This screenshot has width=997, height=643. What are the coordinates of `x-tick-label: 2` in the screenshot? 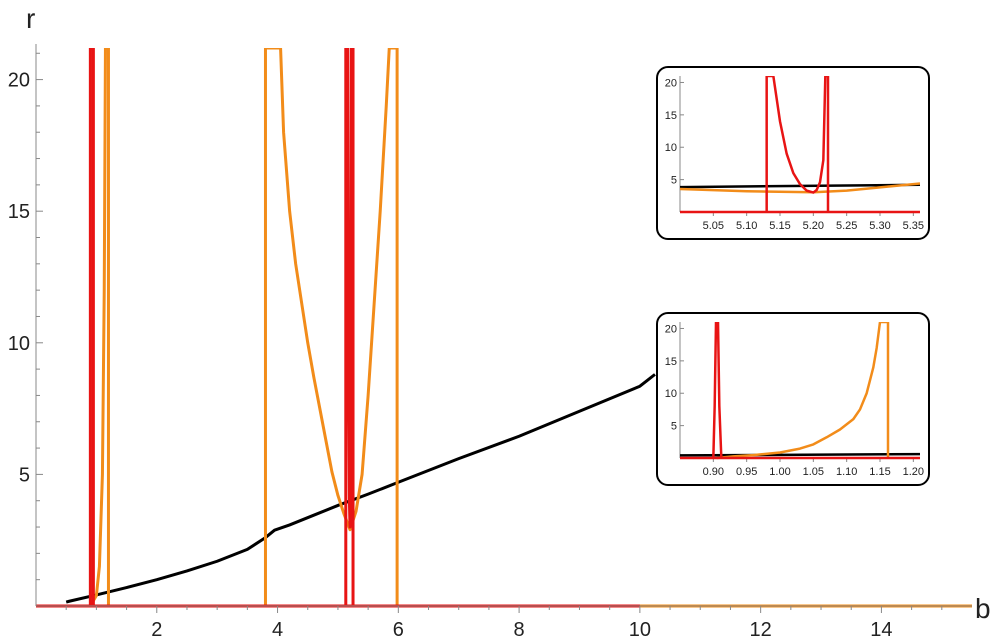 It's located at (156, 630).